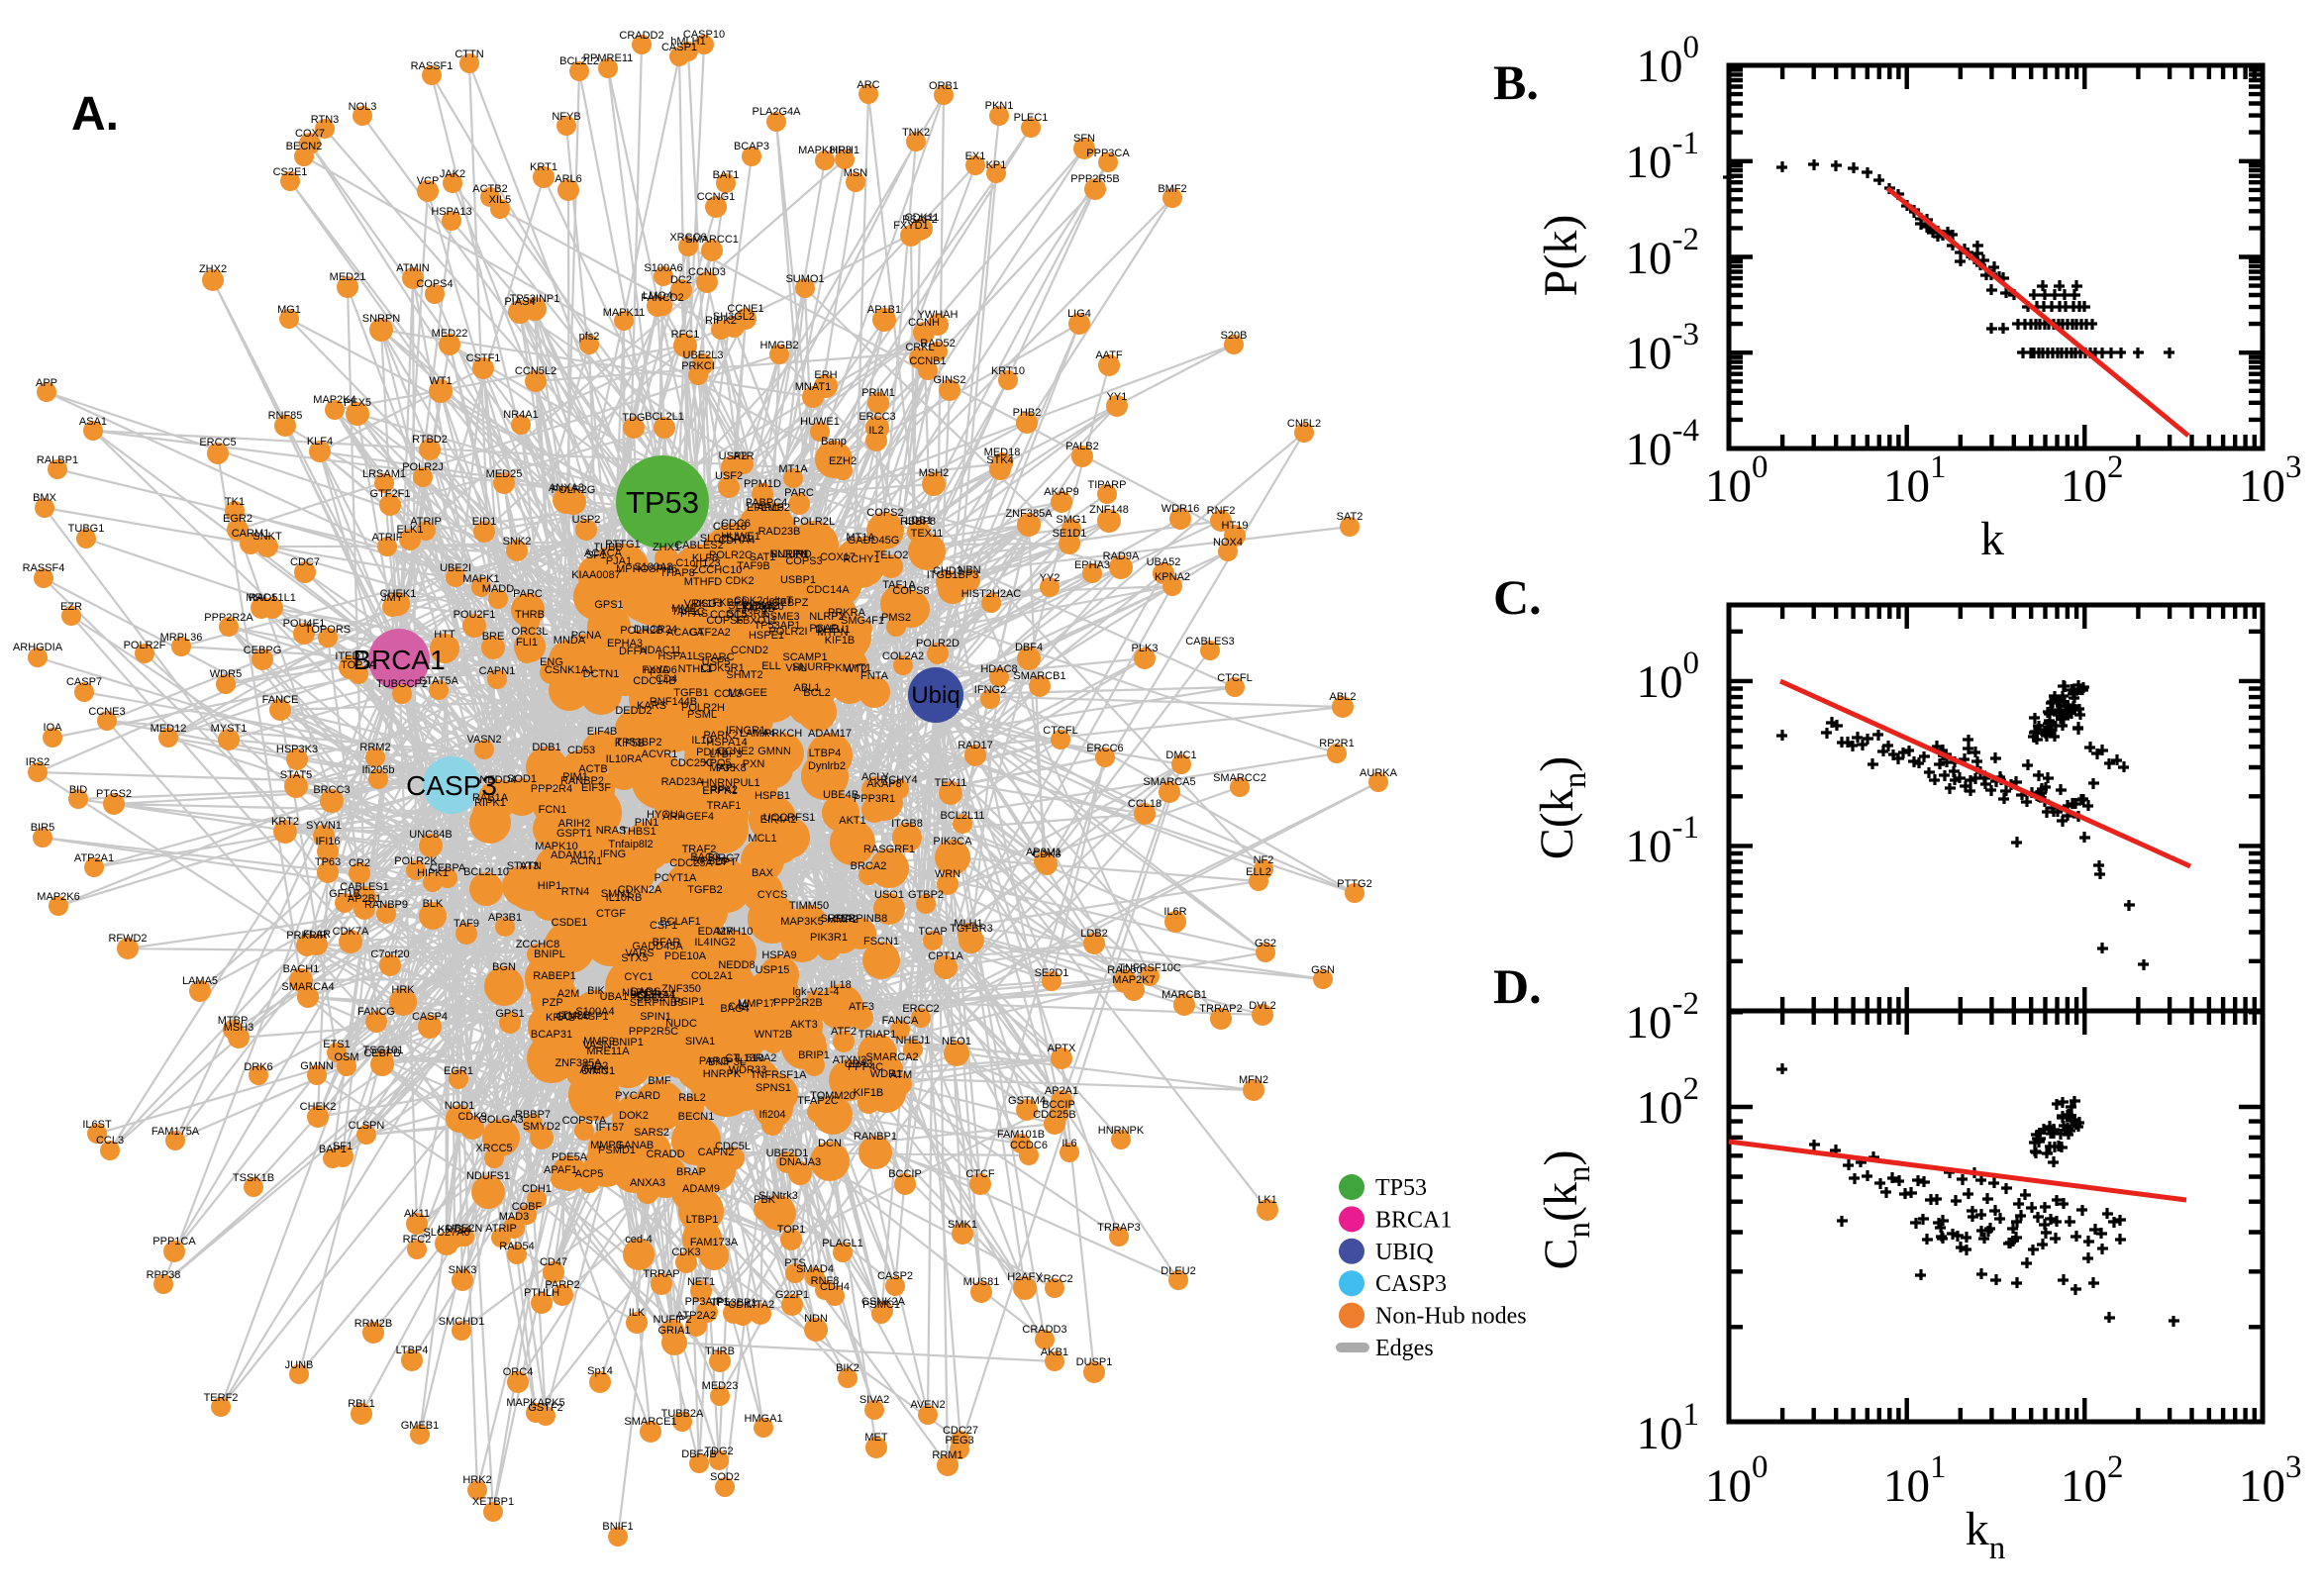  I want to click on svg-text: USBP1, so click(798, 580).